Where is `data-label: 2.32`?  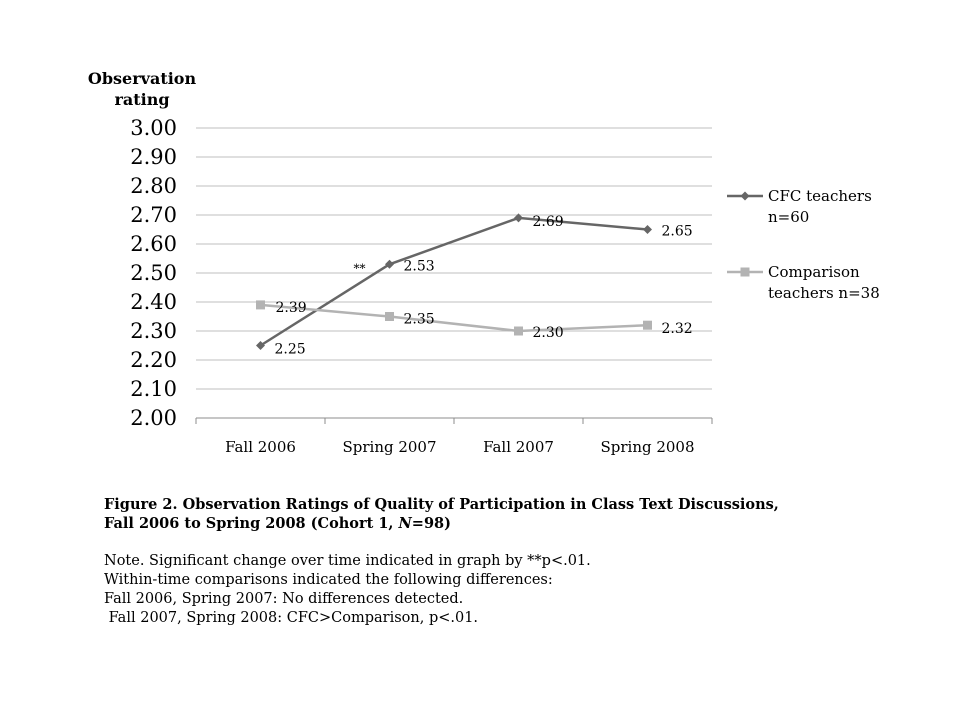 data-label: 2.32 is located at coordinates (677, 329).